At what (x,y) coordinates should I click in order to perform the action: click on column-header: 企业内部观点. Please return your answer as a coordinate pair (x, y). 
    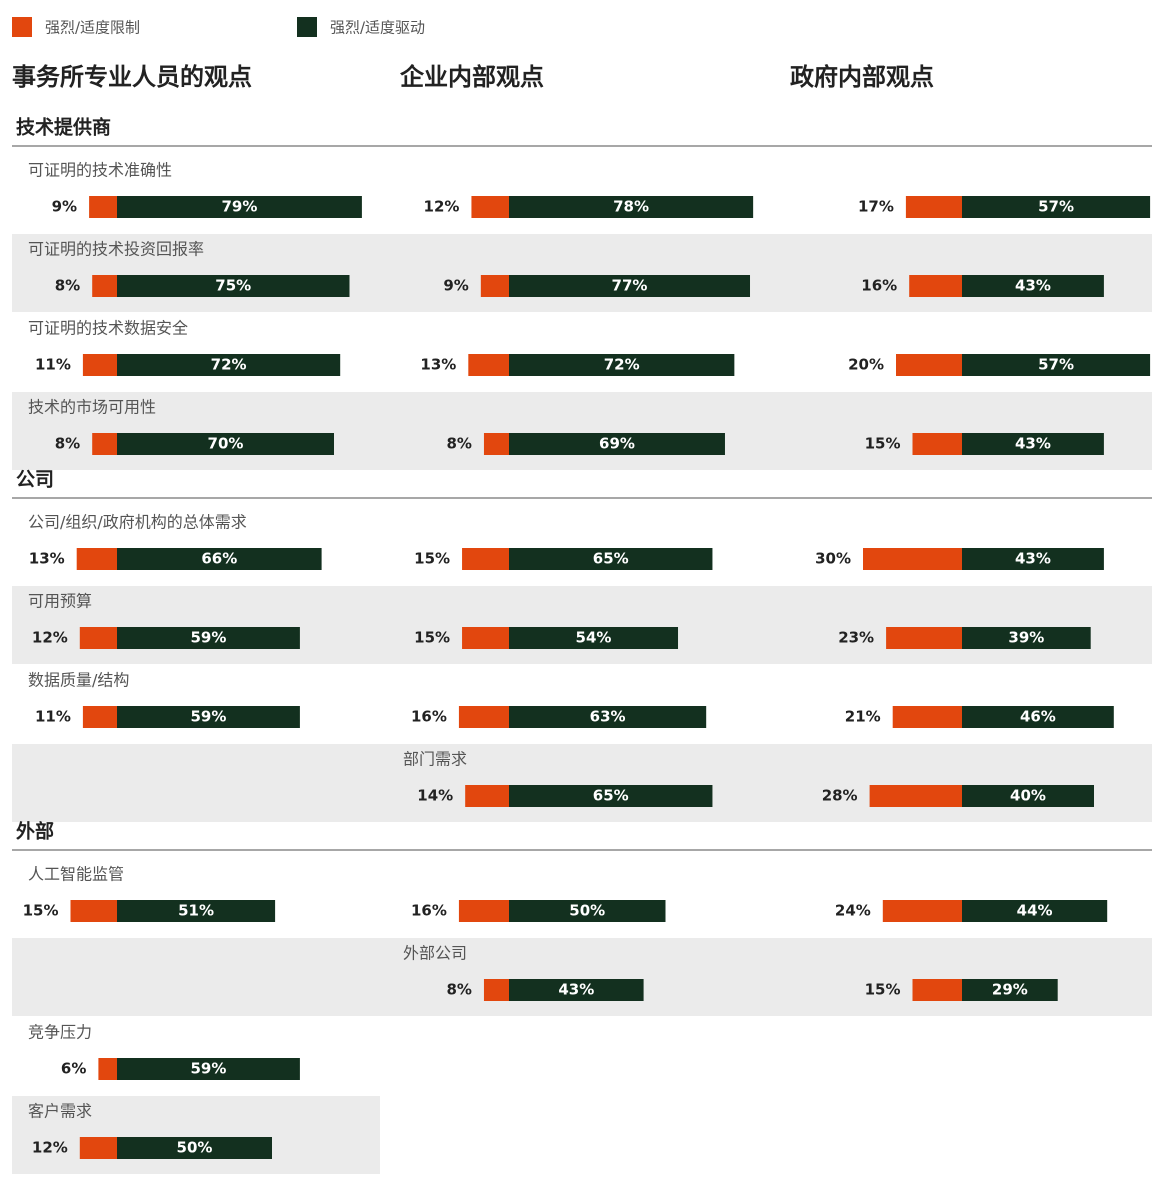
    Looking at the image, I should click on (472, 77).